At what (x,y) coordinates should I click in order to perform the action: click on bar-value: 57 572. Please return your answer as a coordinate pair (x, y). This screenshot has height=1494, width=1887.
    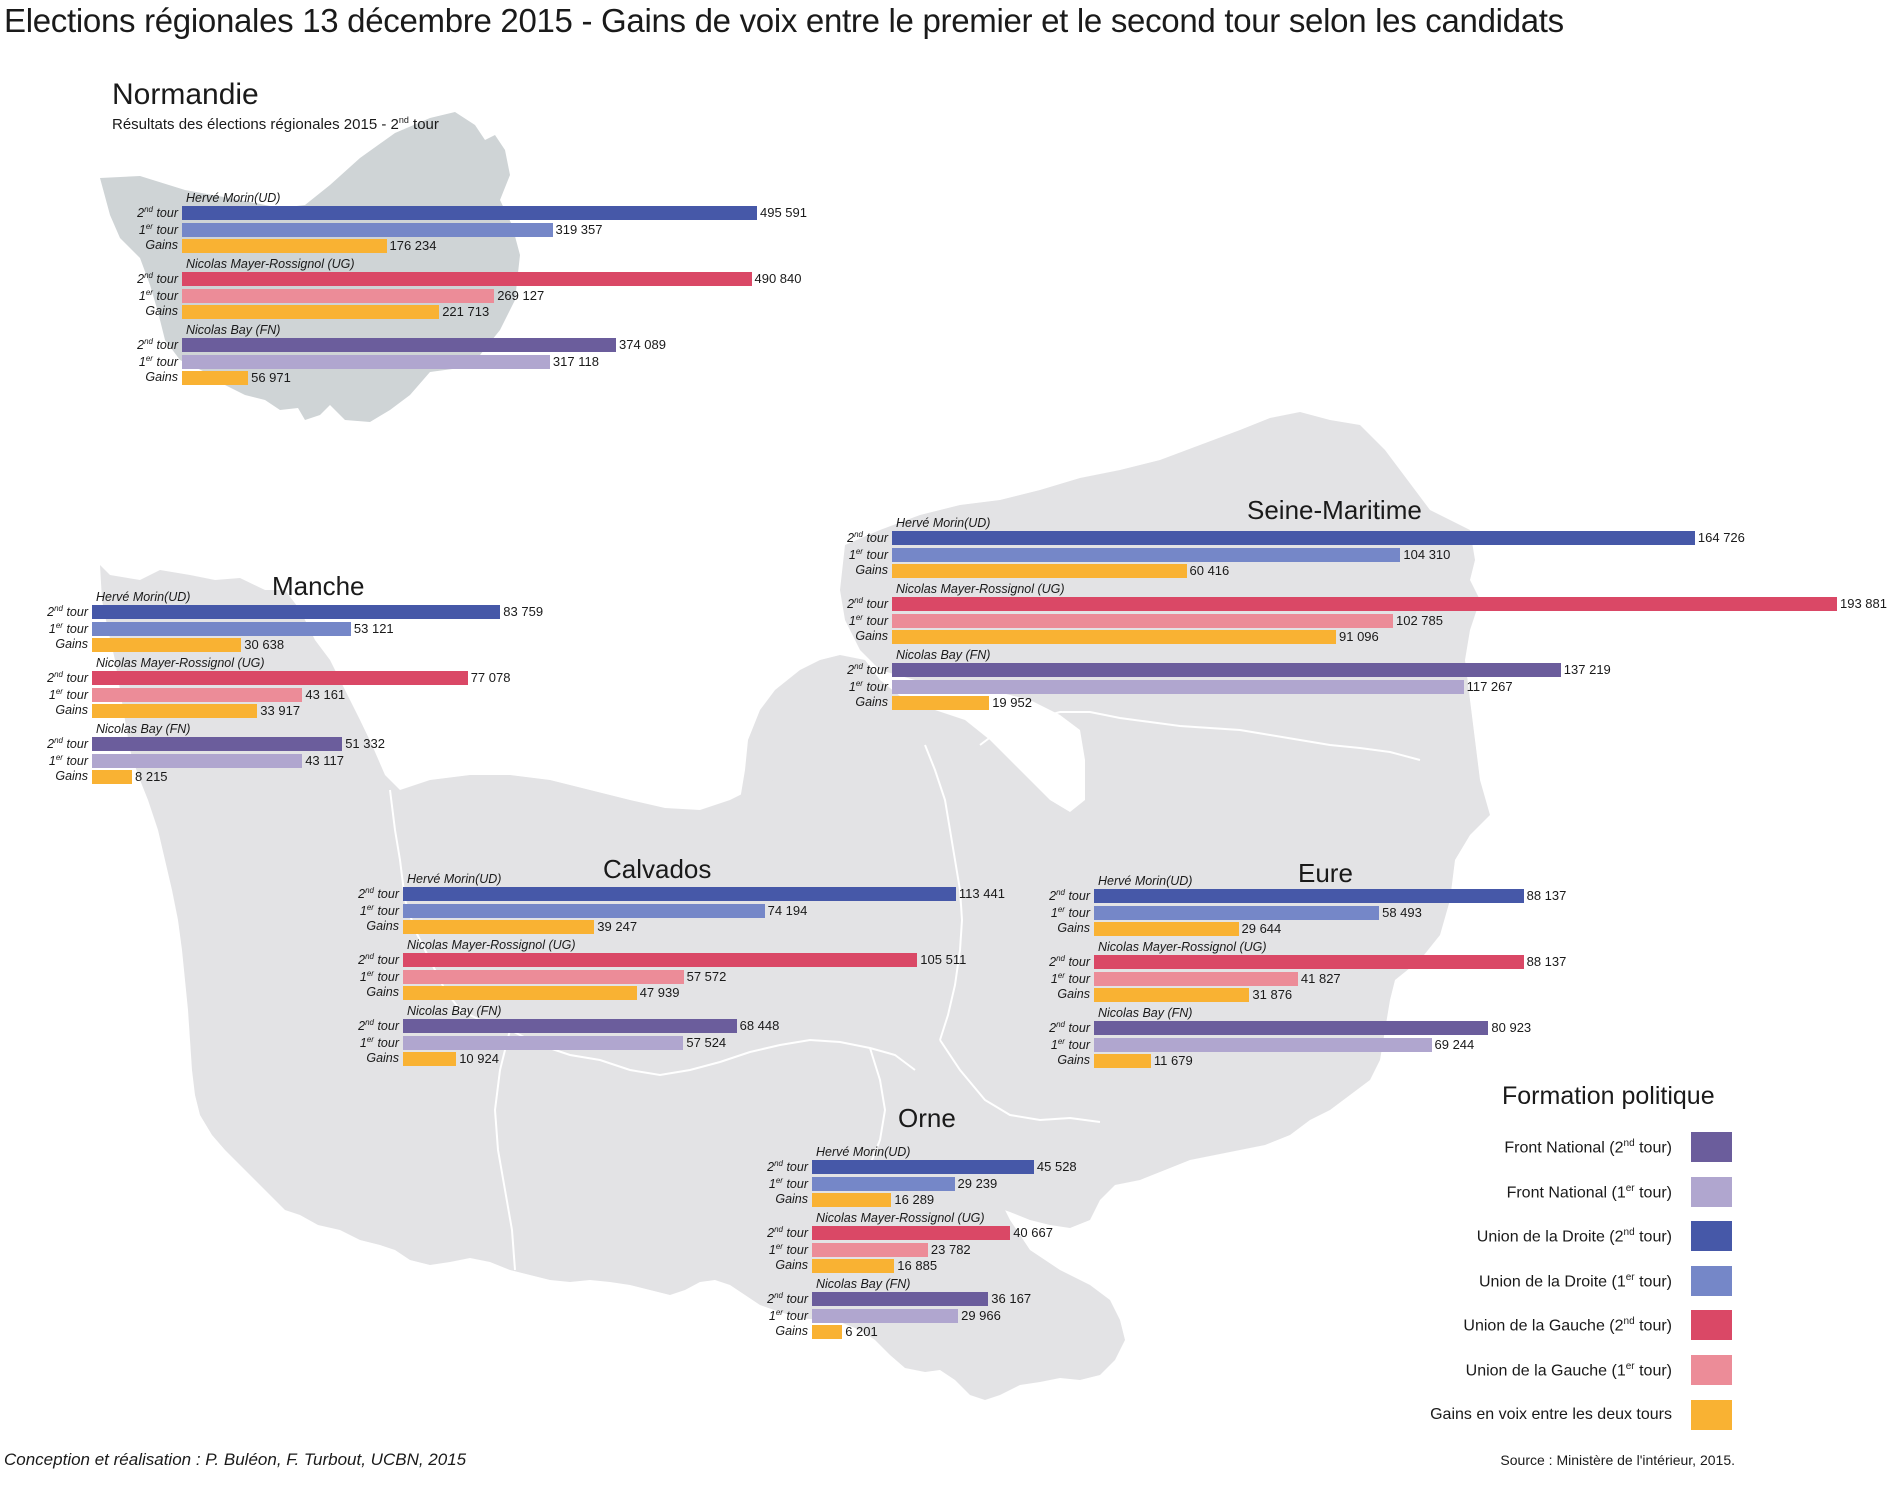
    Looking at the image, I should click on (706, 976).